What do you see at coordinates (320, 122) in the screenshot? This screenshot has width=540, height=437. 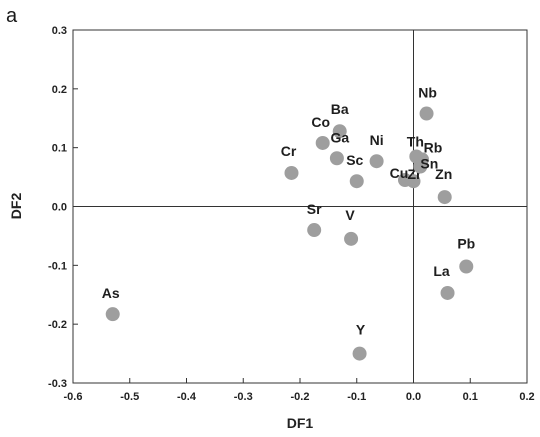 I see `point-label: Co` at bounding box center [320, 122].